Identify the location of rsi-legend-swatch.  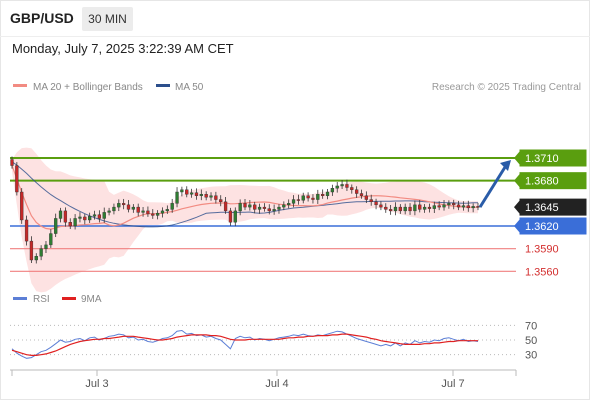
(20, 298).